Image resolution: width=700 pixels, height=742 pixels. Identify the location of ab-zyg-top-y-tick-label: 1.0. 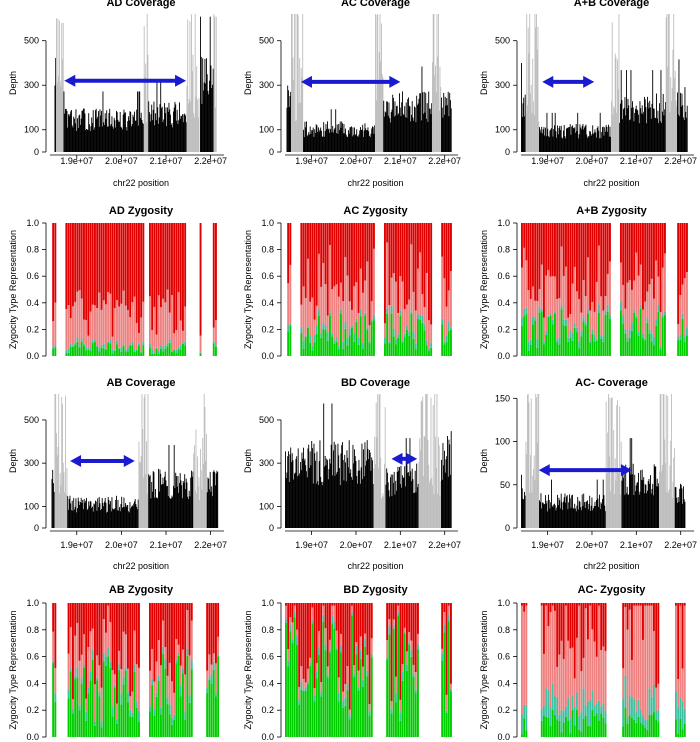
(503, 223).